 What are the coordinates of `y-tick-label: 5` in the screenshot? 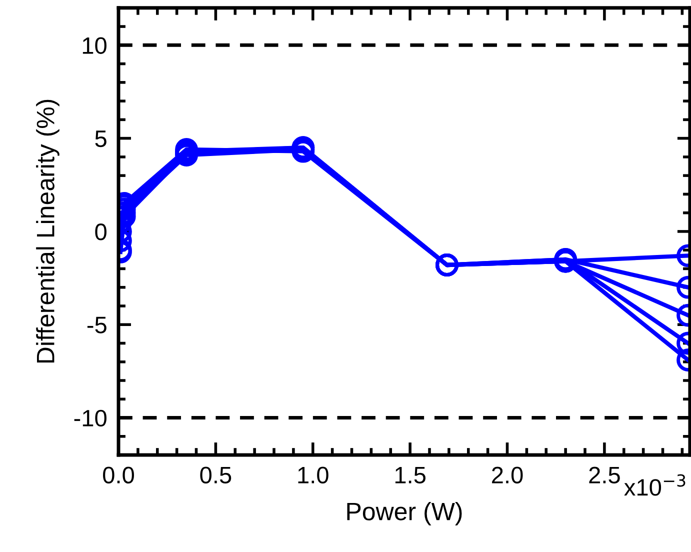 It's located at (100, 139).